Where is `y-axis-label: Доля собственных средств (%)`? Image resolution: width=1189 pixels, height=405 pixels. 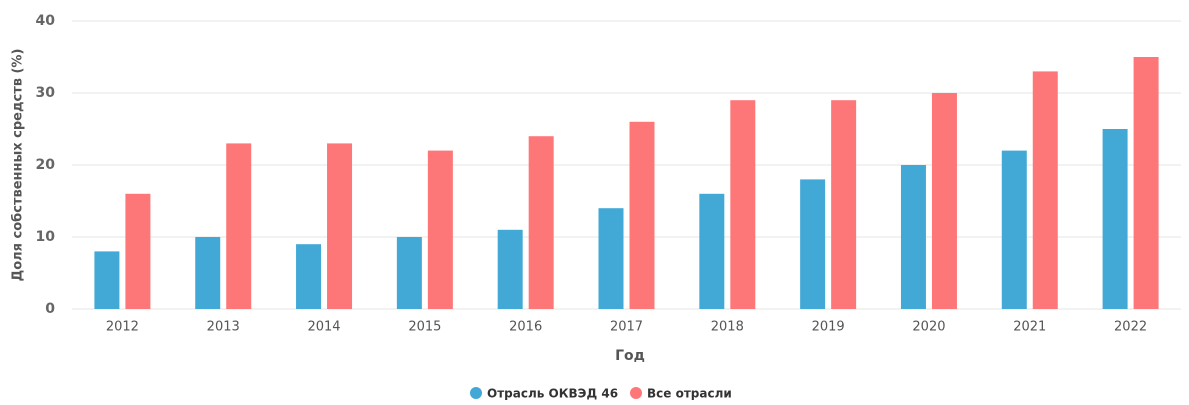 y-axis-label: Доля собственных средств (%) is located at coordinates (18, 165).